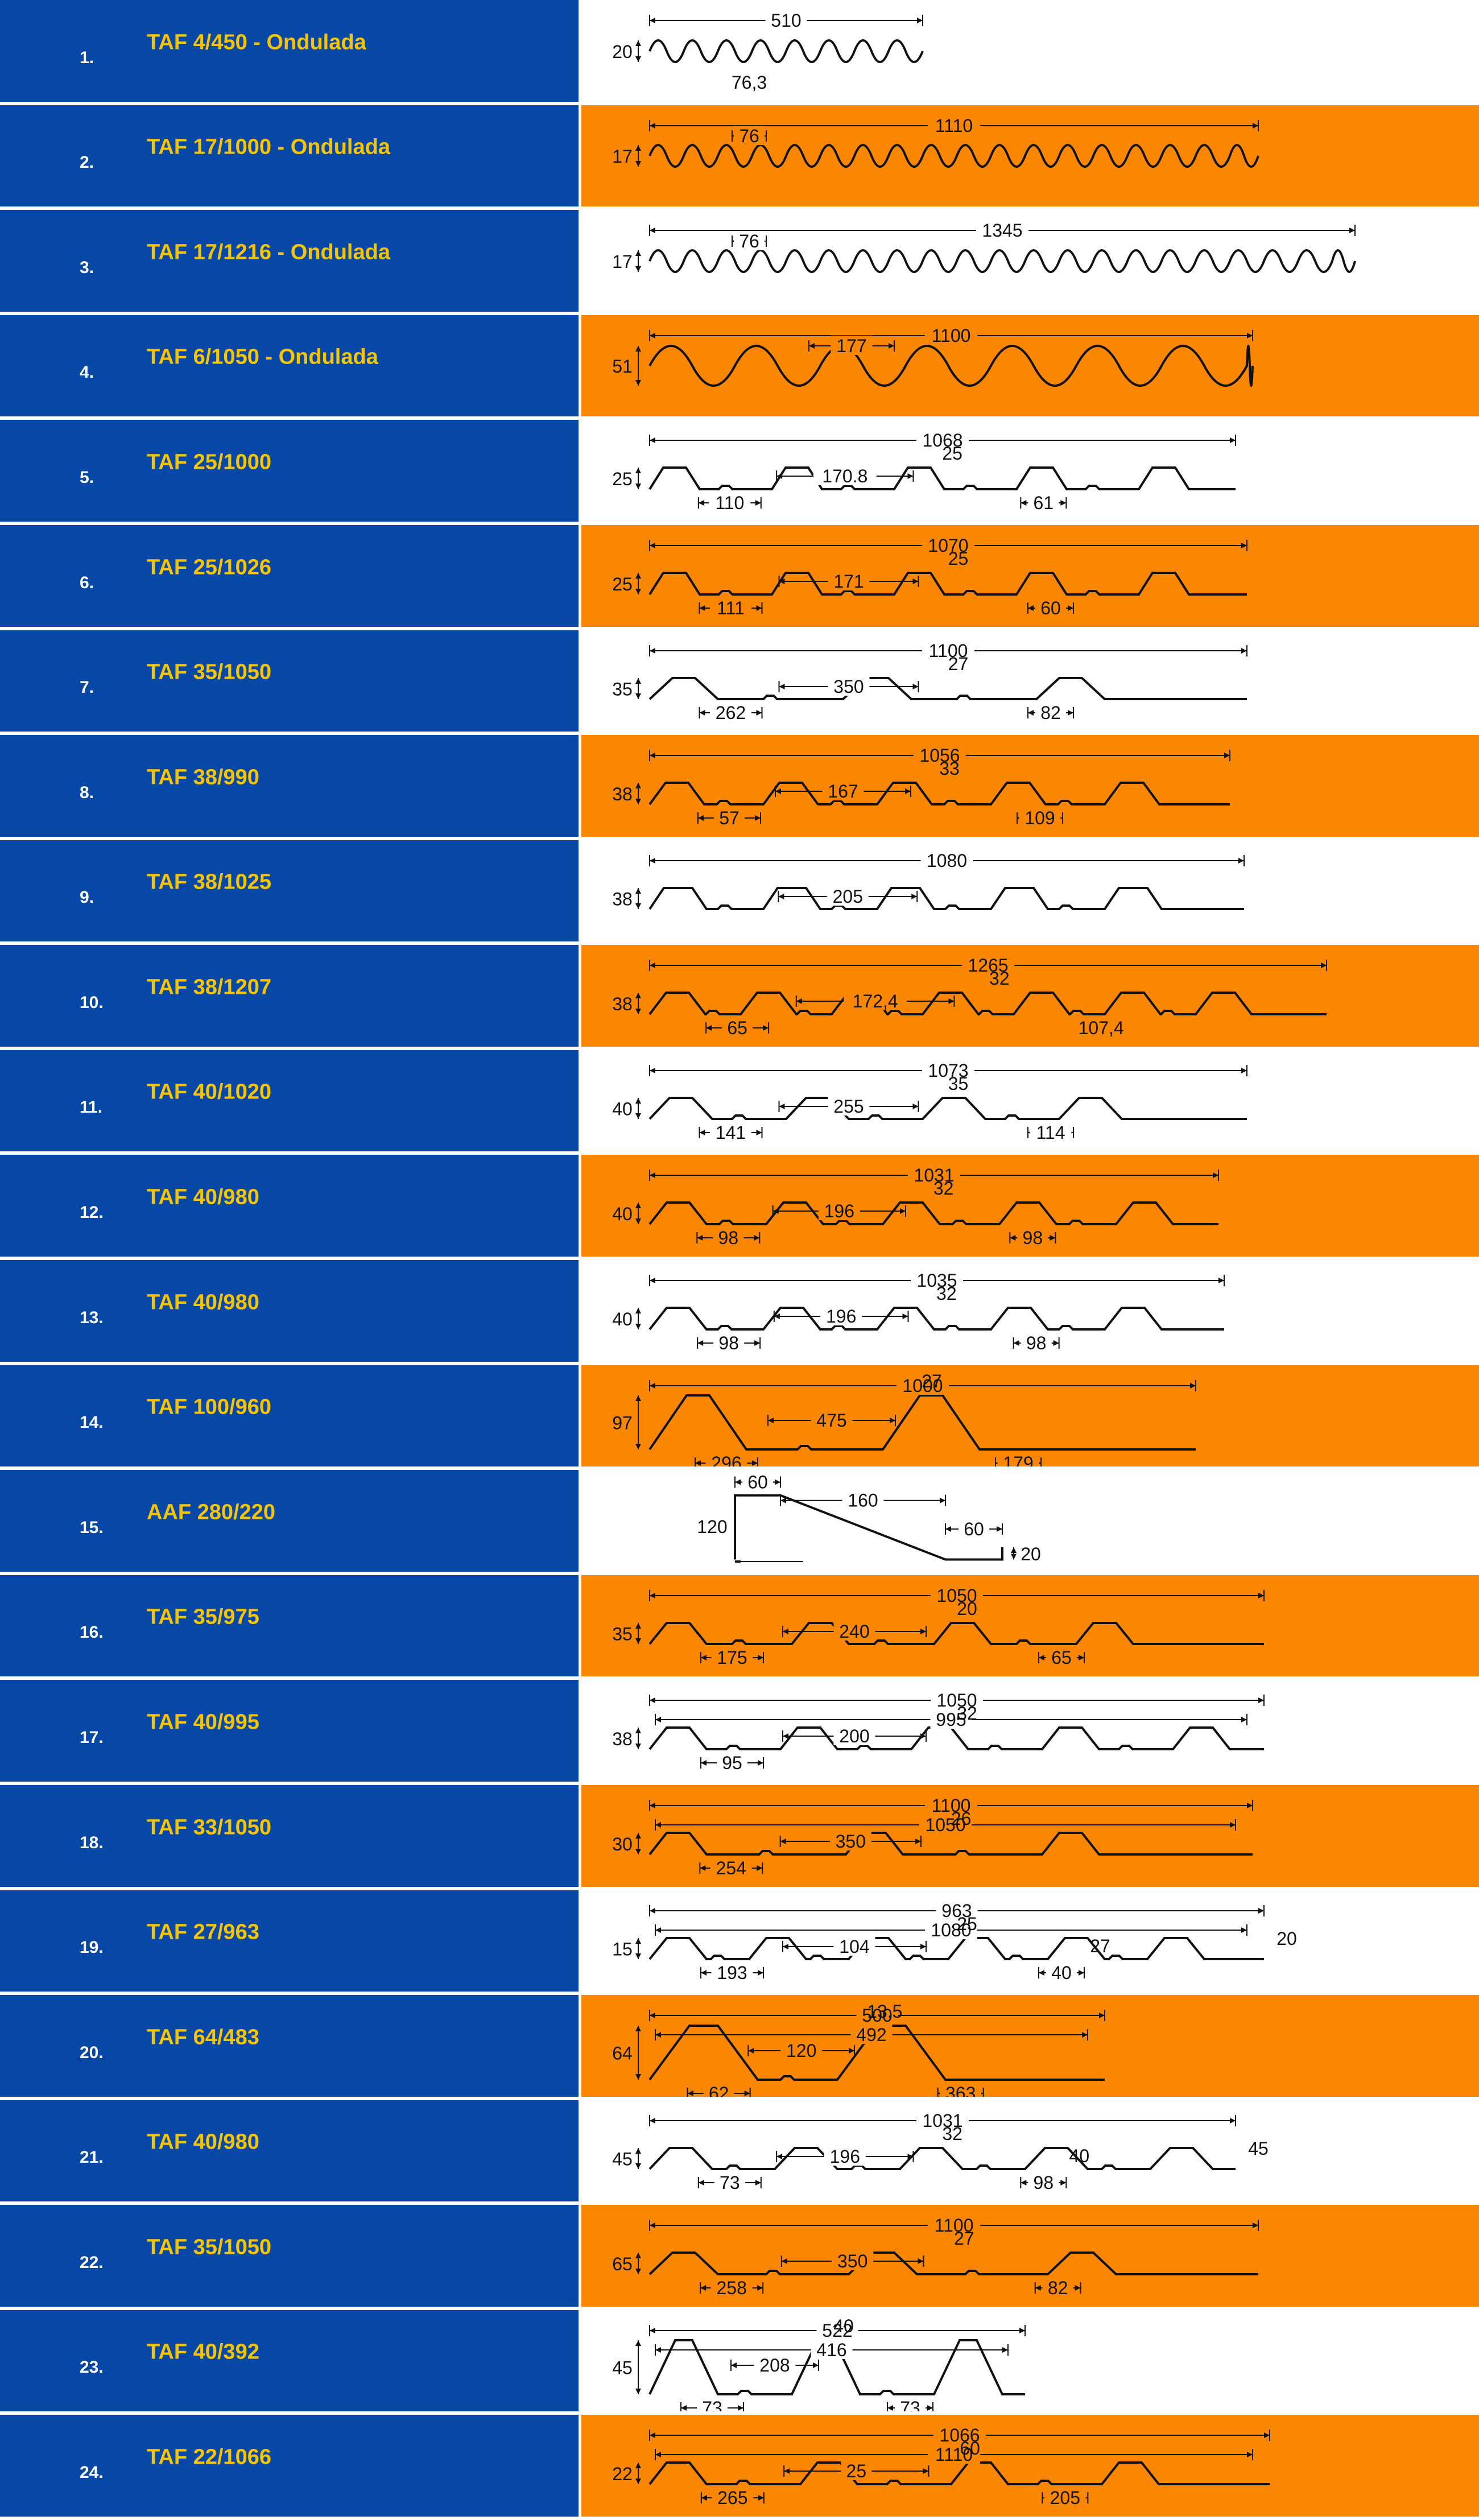 This screenshot has width=1479, height=2520. What do you see at coordinates (87, 792) in the screenshot?
I see `profile-number: 8.` at bounding box center [87, 792].